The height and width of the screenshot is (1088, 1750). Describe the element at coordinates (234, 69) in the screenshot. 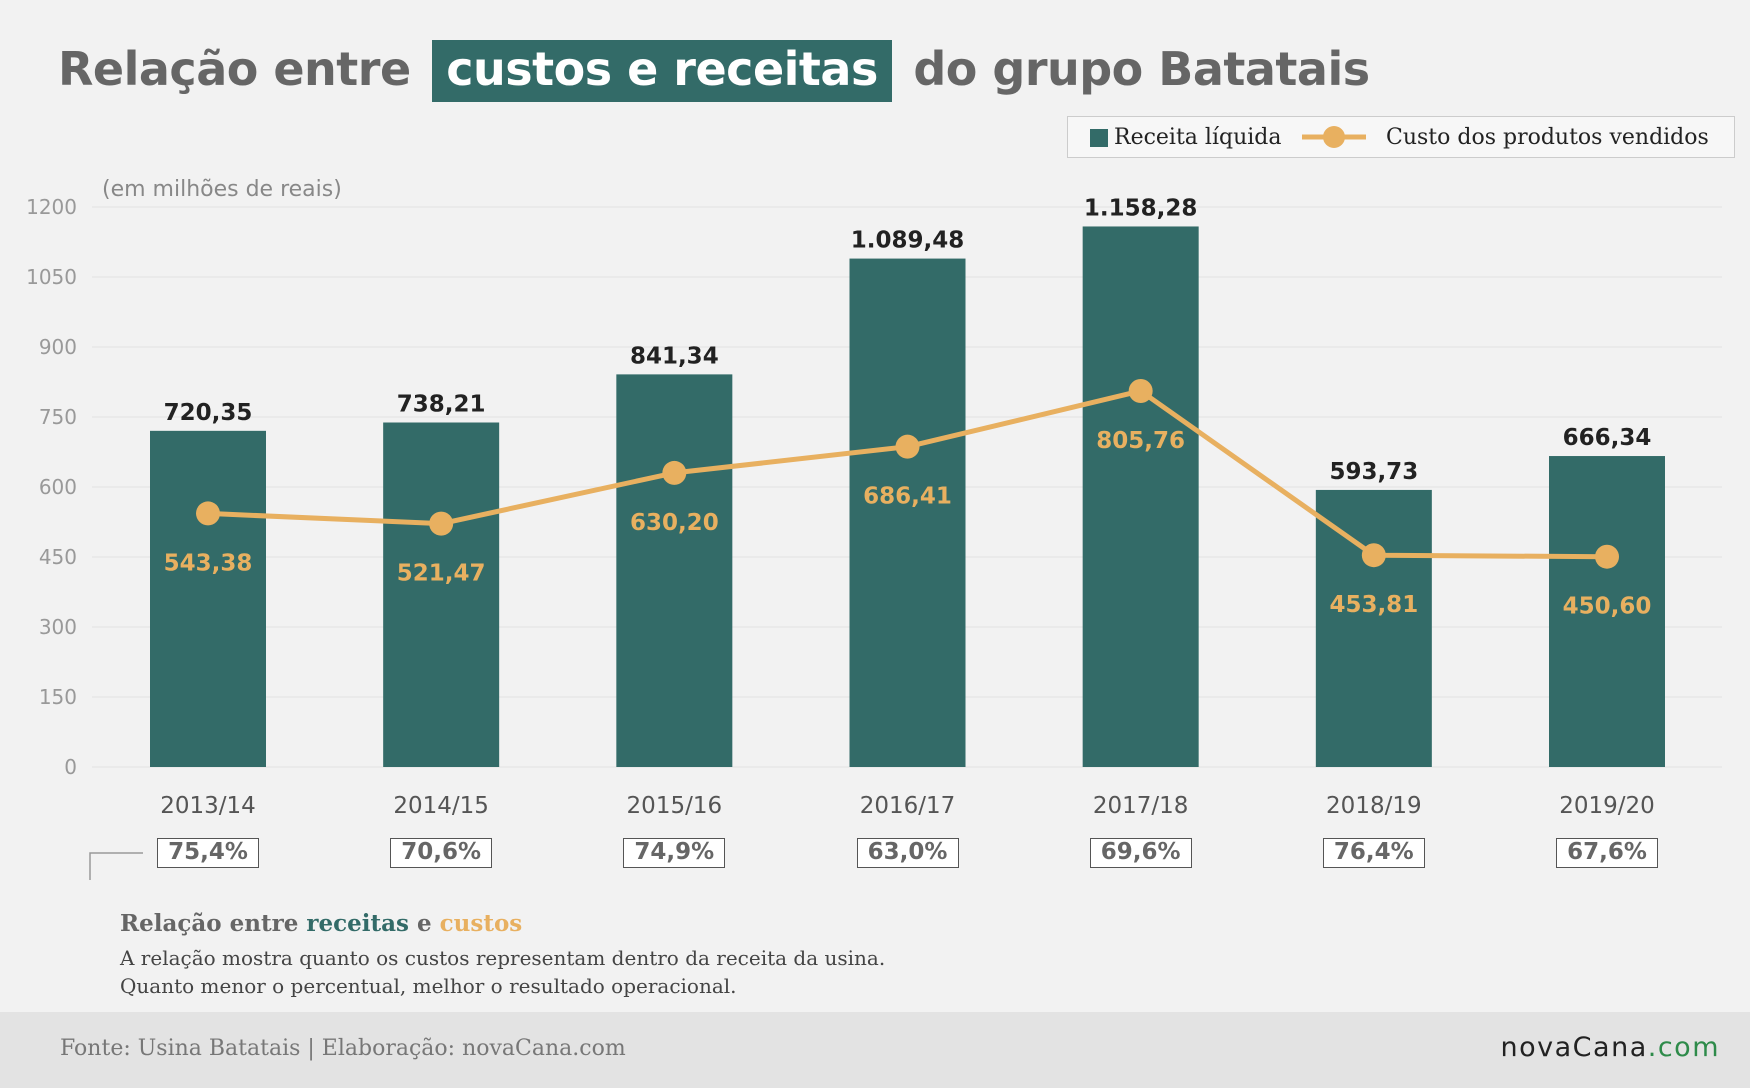

I see `title-prefix: Relação entre` at that location.